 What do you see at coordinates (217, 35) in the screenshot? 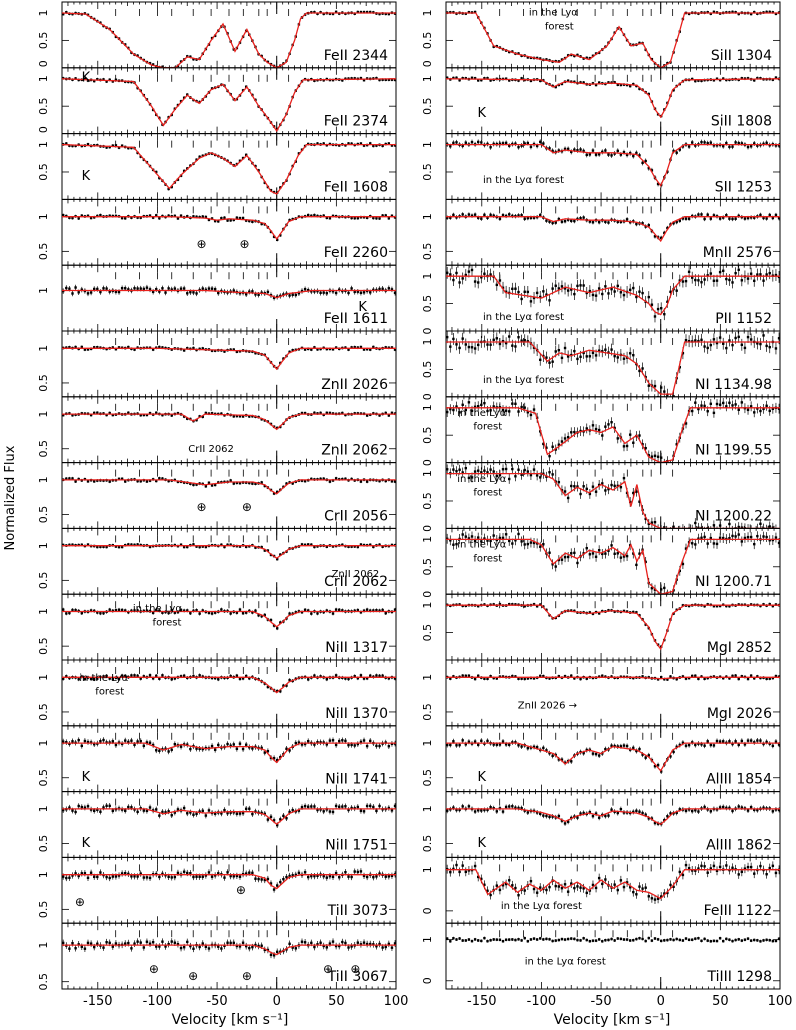
I see `panel: 0.5 1 0 FeII 2344` at bounding box center [217, 35].